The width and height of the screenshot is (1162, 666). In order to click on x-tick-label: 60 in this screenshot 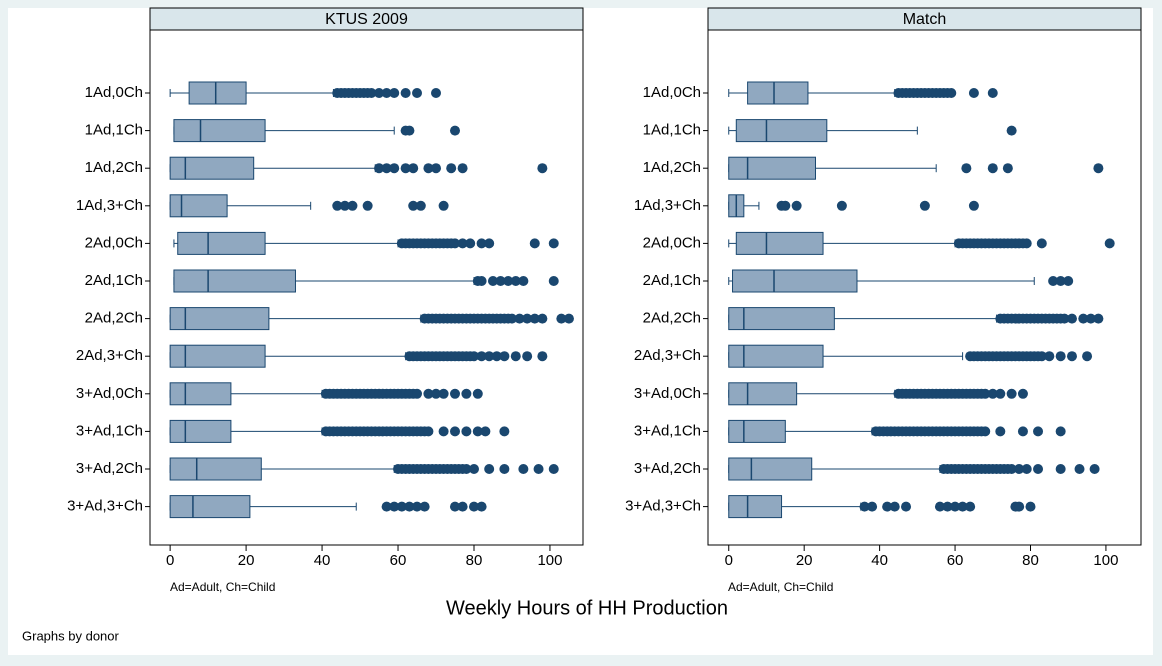, I will do `click(955, 560)`.